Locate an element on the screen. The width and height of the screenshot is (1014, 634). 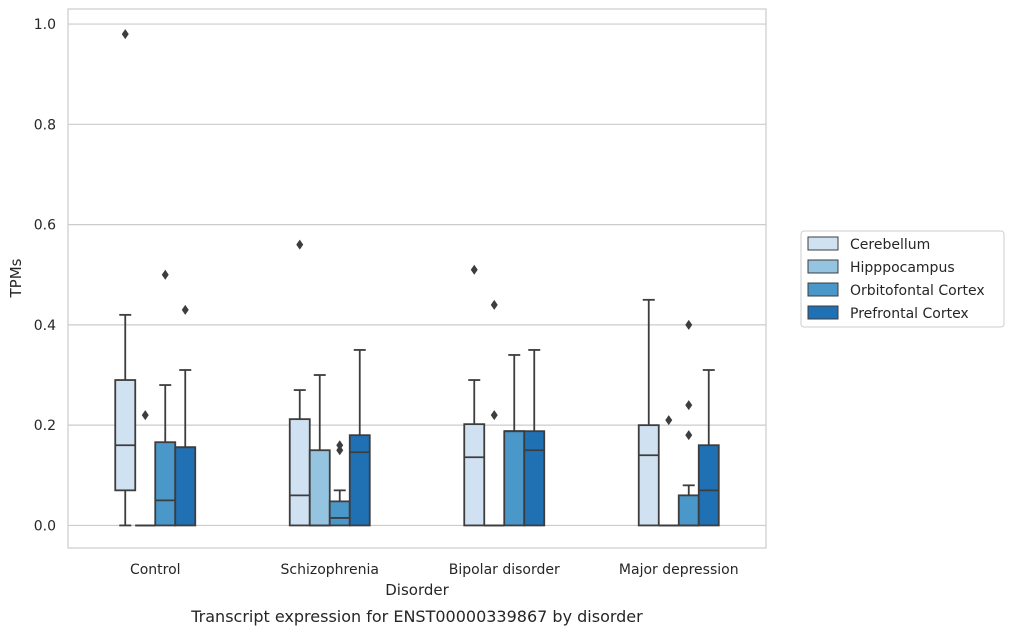
legend-label: Orbitofontal Cortex is located at coordinates (917, 291).